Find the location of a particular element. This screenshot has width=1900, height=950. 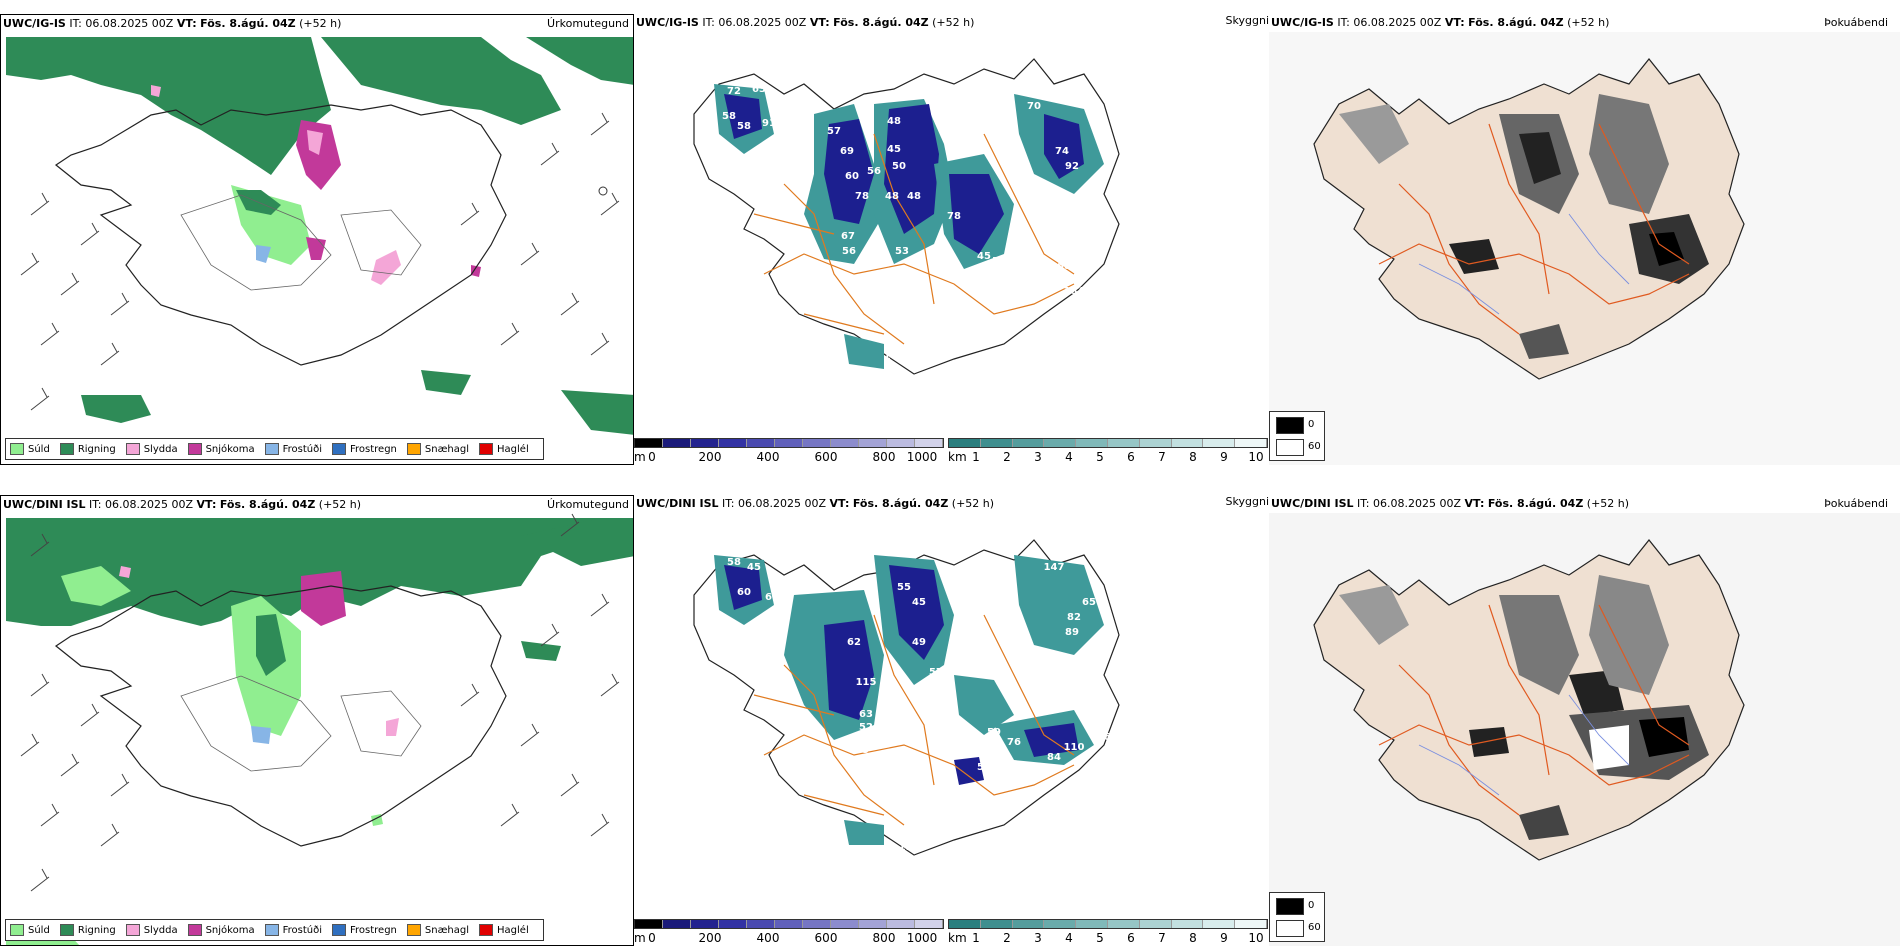

drizzle-swatch is located at coordinates (17, 449).